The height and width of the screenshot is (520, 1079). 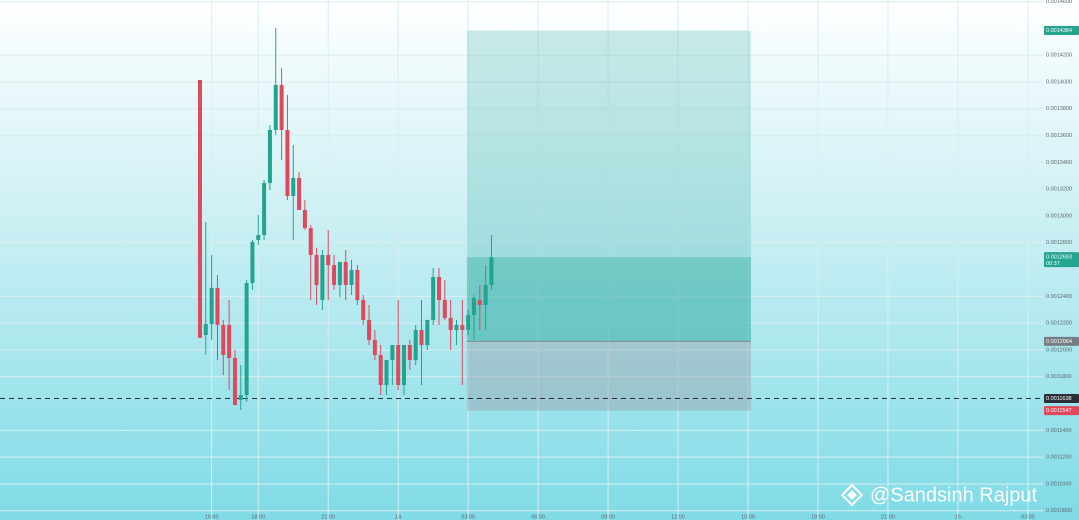 What do you see at coordinates (212, 517) in the screenshot?
I see `x-tick-label: 16:00` at bounding box center [212, 517].